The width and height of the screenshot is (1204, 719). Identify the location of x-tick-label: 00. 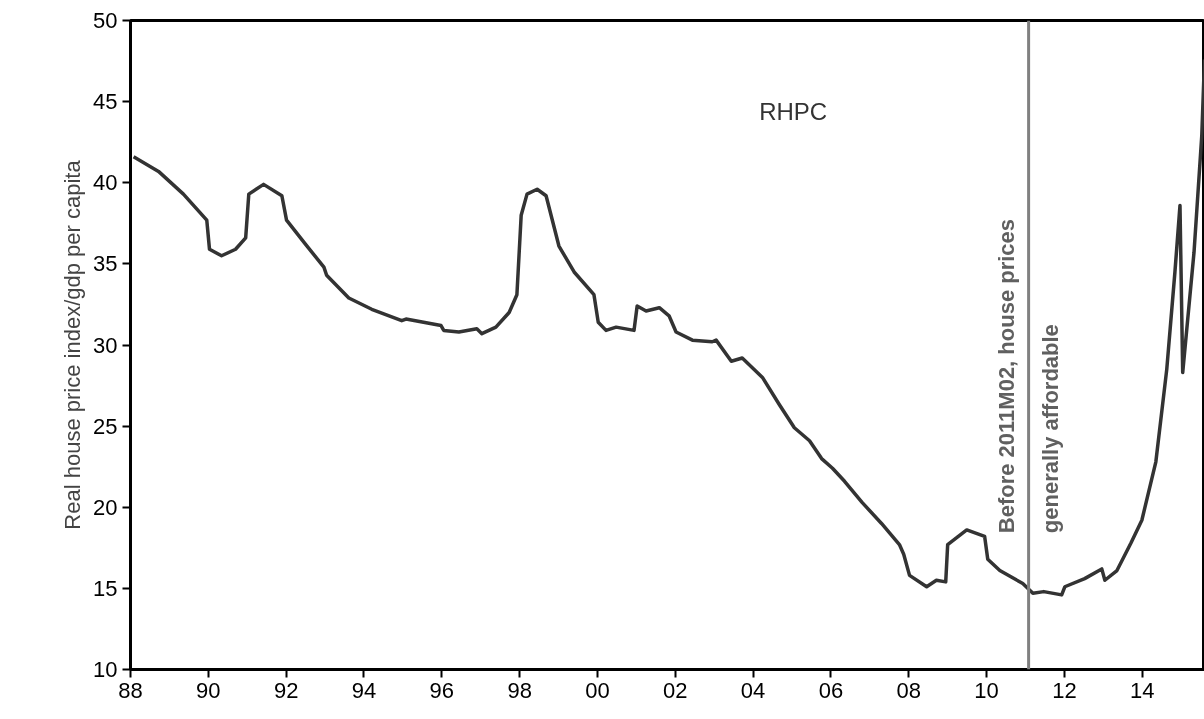
(597, 690).